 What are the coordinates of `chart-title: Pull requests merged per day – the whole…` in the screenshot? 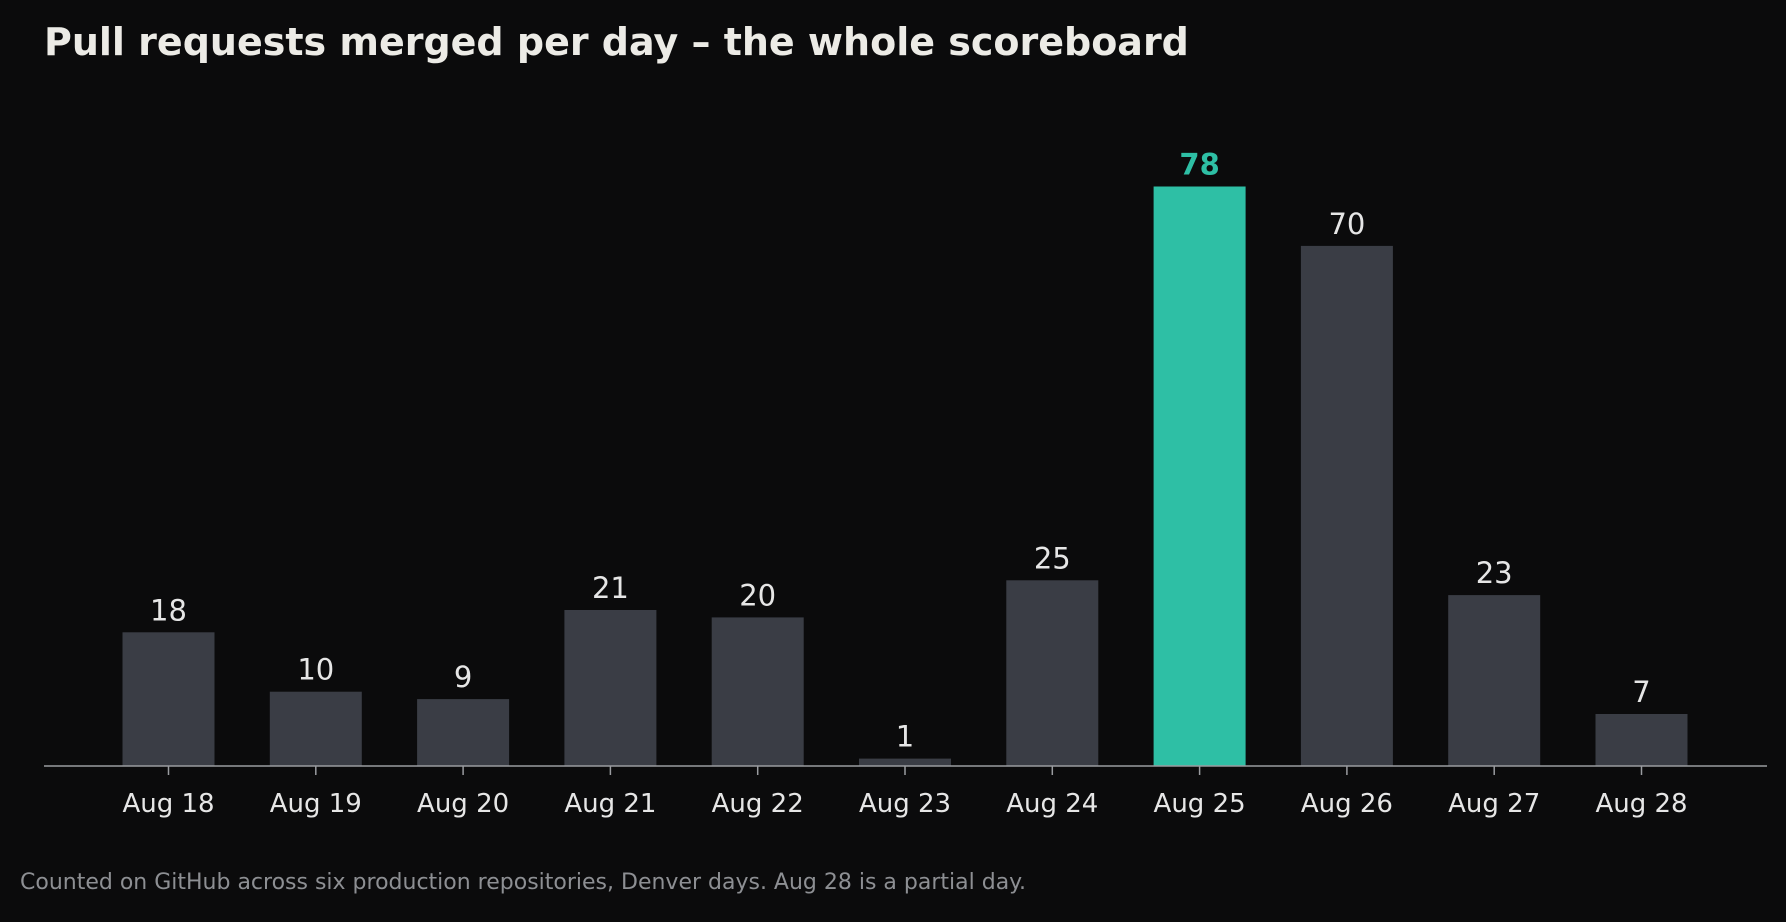 It's located at (616, 42).